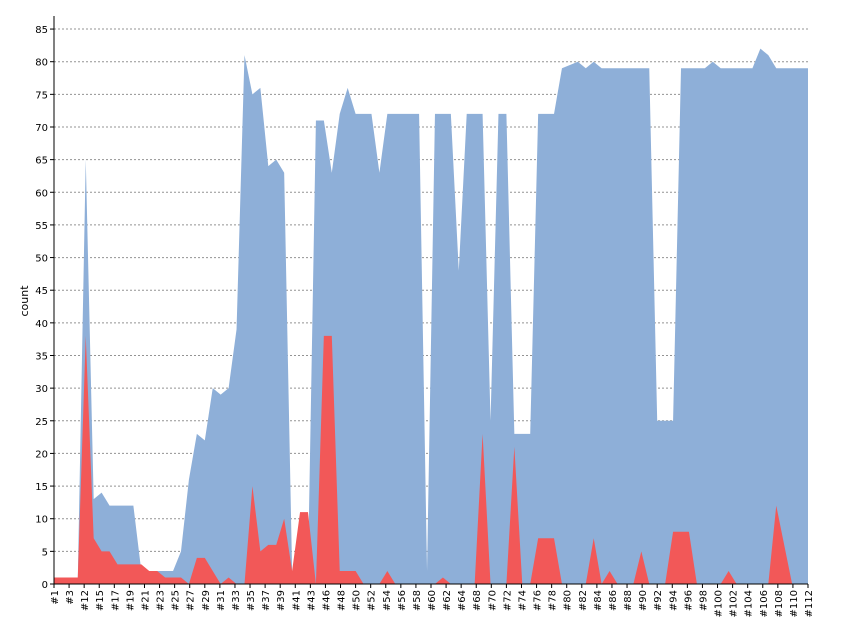  I want to click on x-tick-label: #37, so click(266, 600).